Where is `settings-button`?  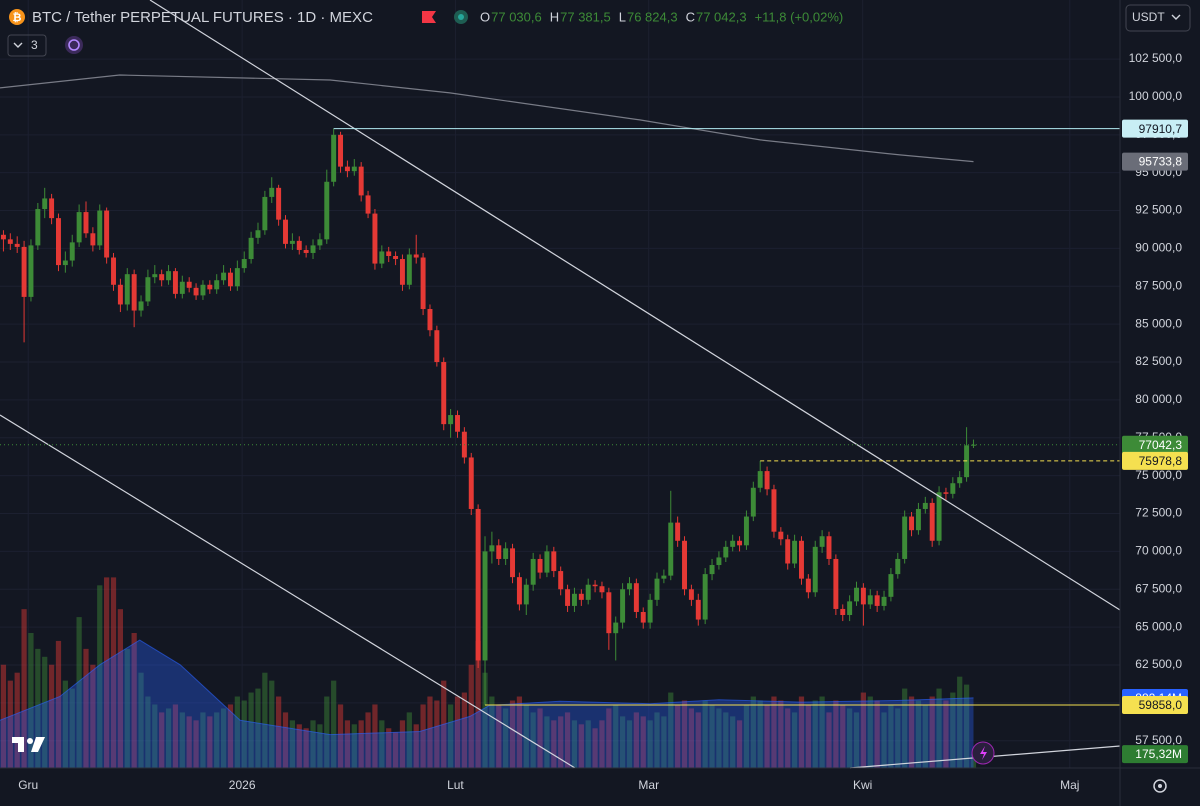
settings-button is located at coordinates (1160, 786).